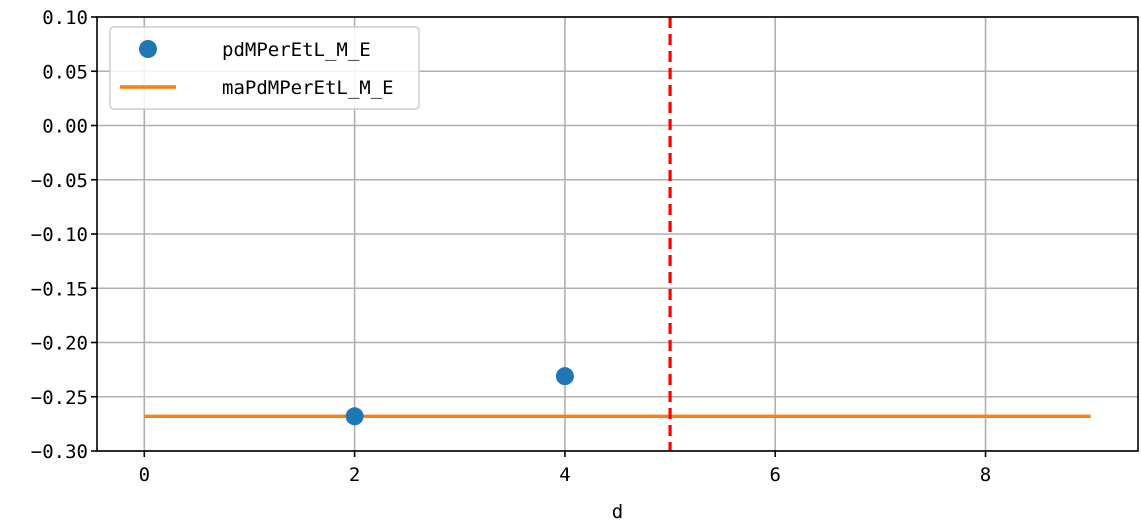 This screenshot has height=523, width=1141. Describe the element at coordinates (59, 181) in the screenshot. I see `y-tick-label: −0.05` at that location.